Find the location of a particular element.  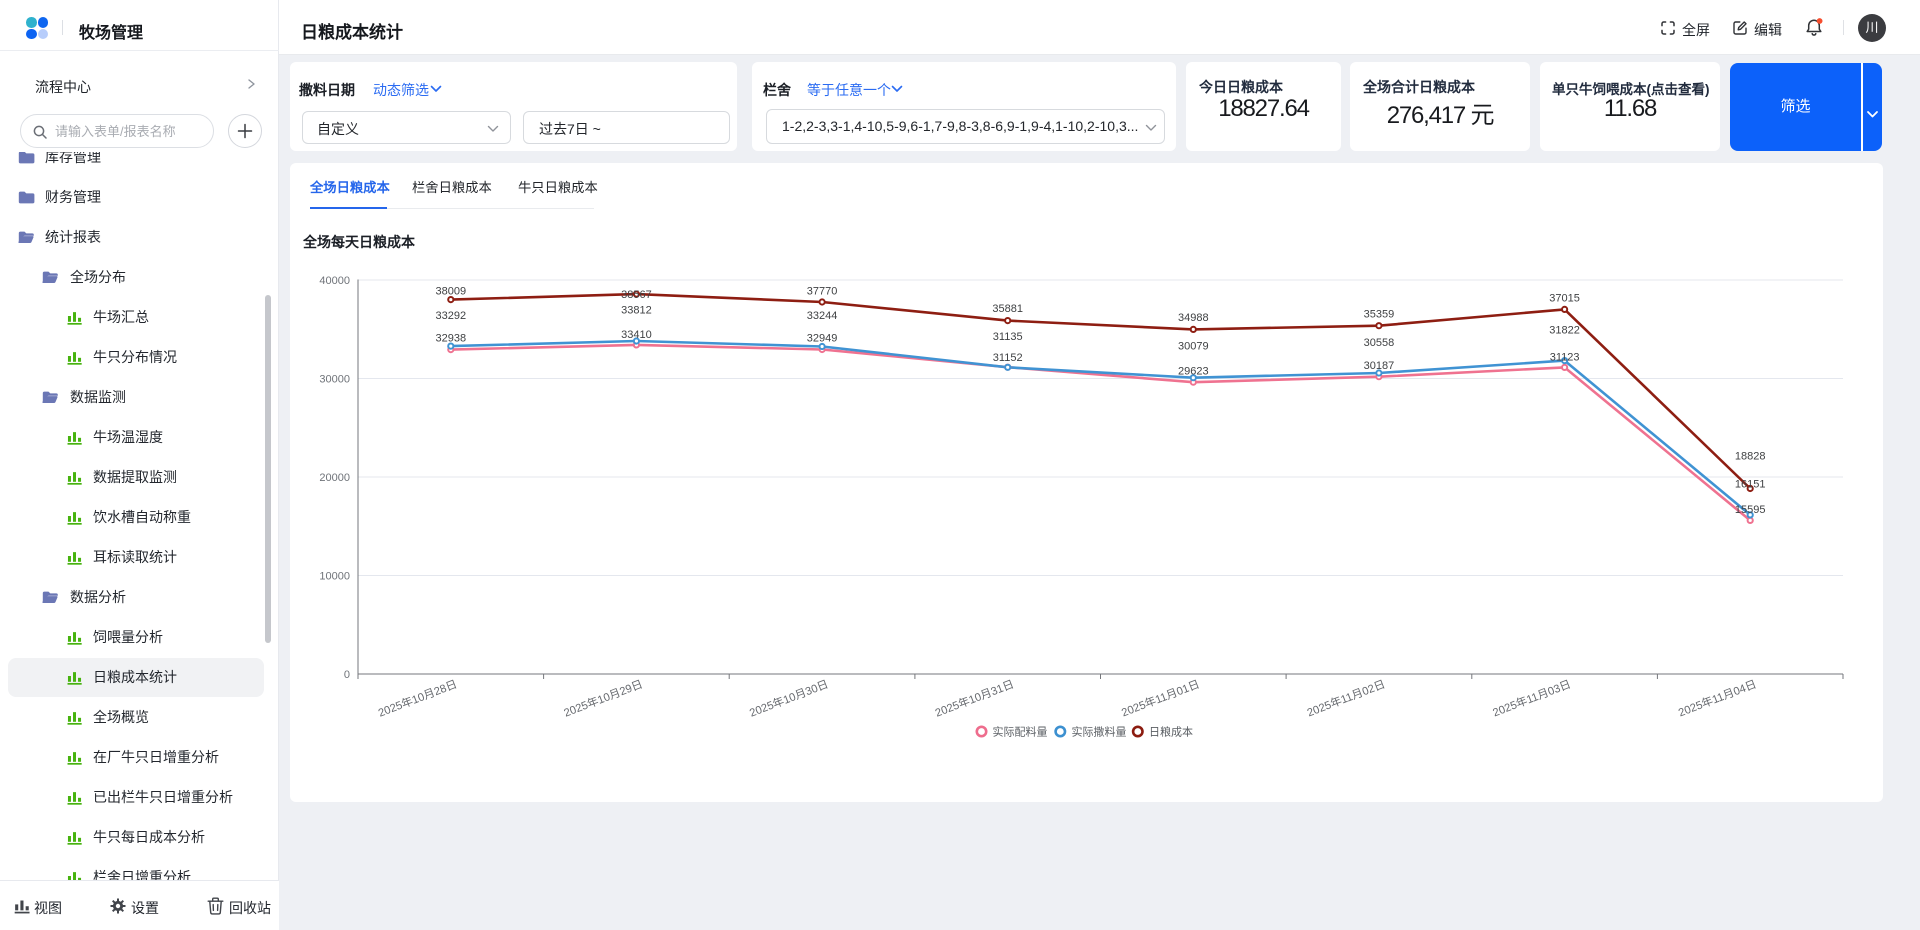

svg-text: 33812 is located at coordinates (636, 311).